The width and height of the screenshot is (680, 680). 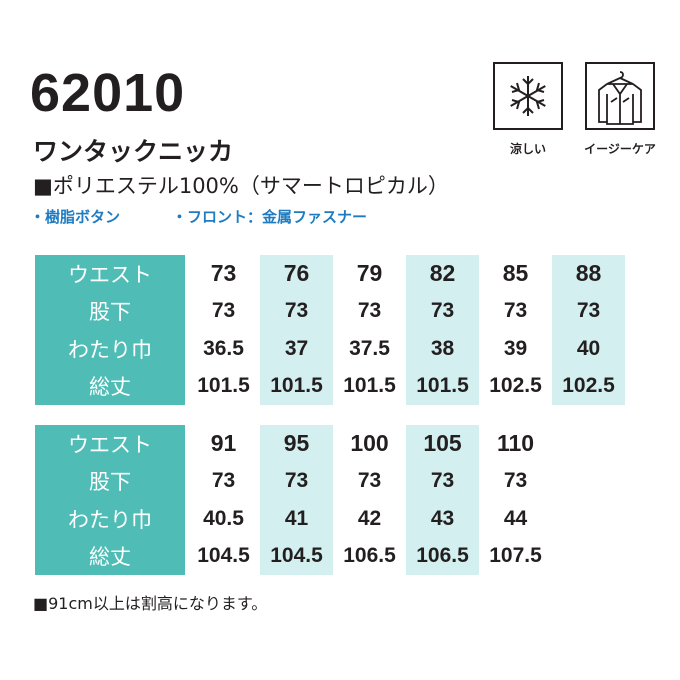 I want to click on icon-easy-care, so click(x=620, y=96).